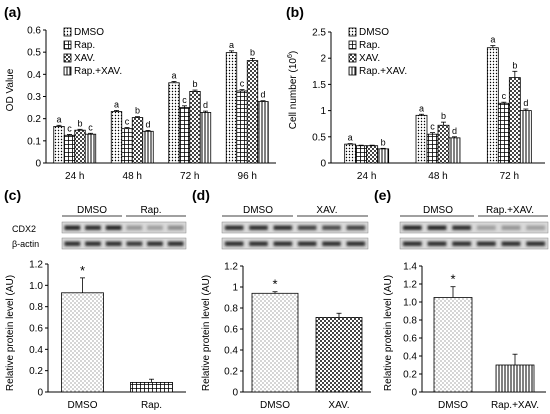 The image size is (550, 414). I want to click on blot-row-label-cdx2: CDX2, so click(24, 229).